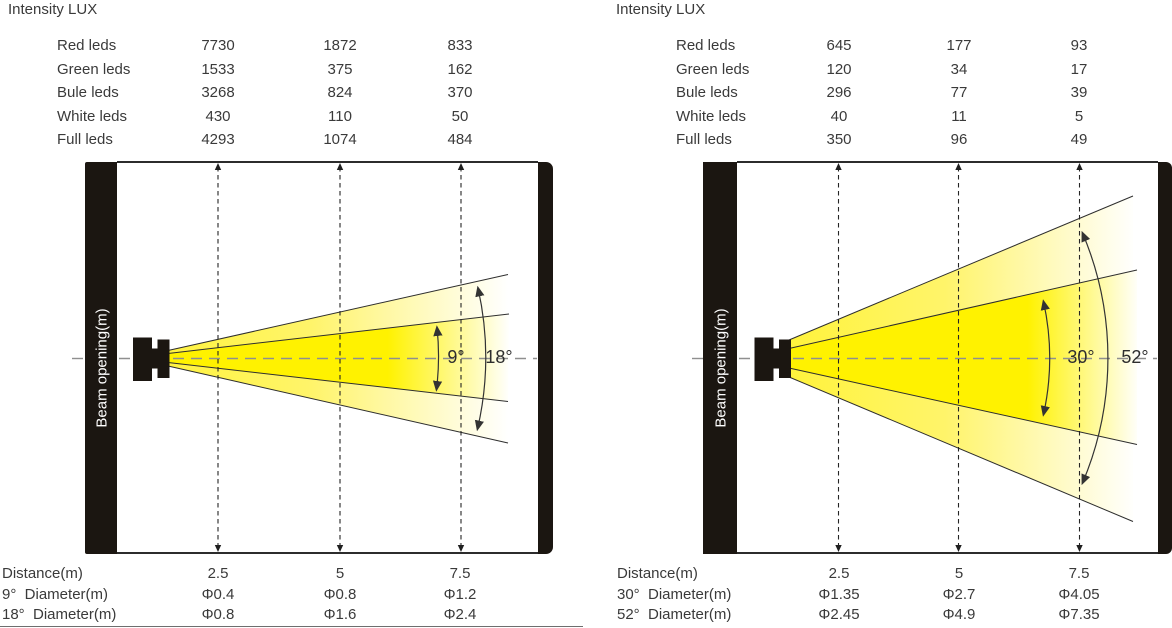 This screenshot has height=628, width=1172. Describe the element at coordinates (1081, 357) in the screenshot. I see `right-inner-angle-label: 30°` at that location.